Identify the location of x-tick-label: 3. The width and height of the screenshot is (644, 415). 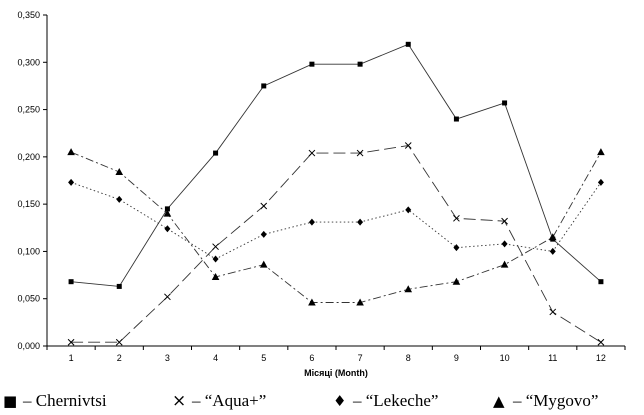
(167, 358).